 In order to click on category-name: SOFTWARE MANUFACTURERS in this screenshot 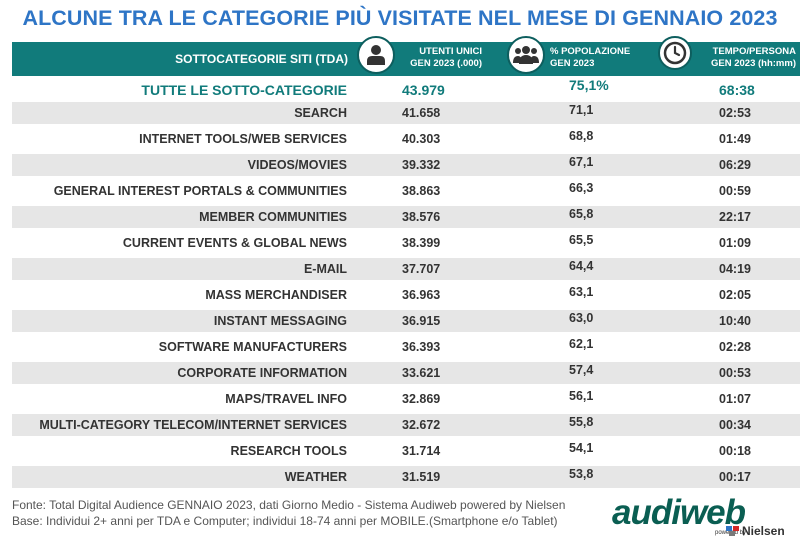, I will do `click(252, 347)`.